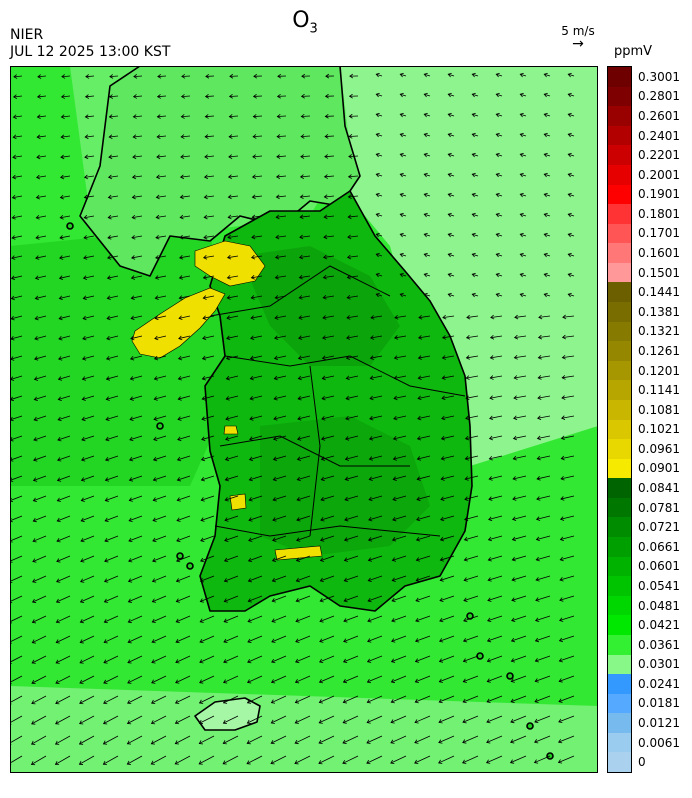 This screenshot has height=798, width=692. What do you see at coordinates (190, 566) in the screenshot?
I see `small-island` at bounding box center [190, 566].